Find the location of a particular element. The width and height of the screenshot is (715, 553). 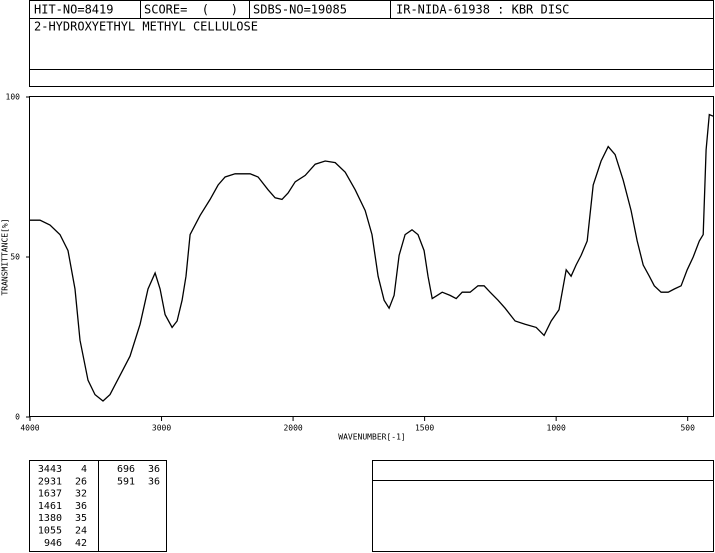

peak-wavenumber: 1380 is located at coordinates (50, 518).